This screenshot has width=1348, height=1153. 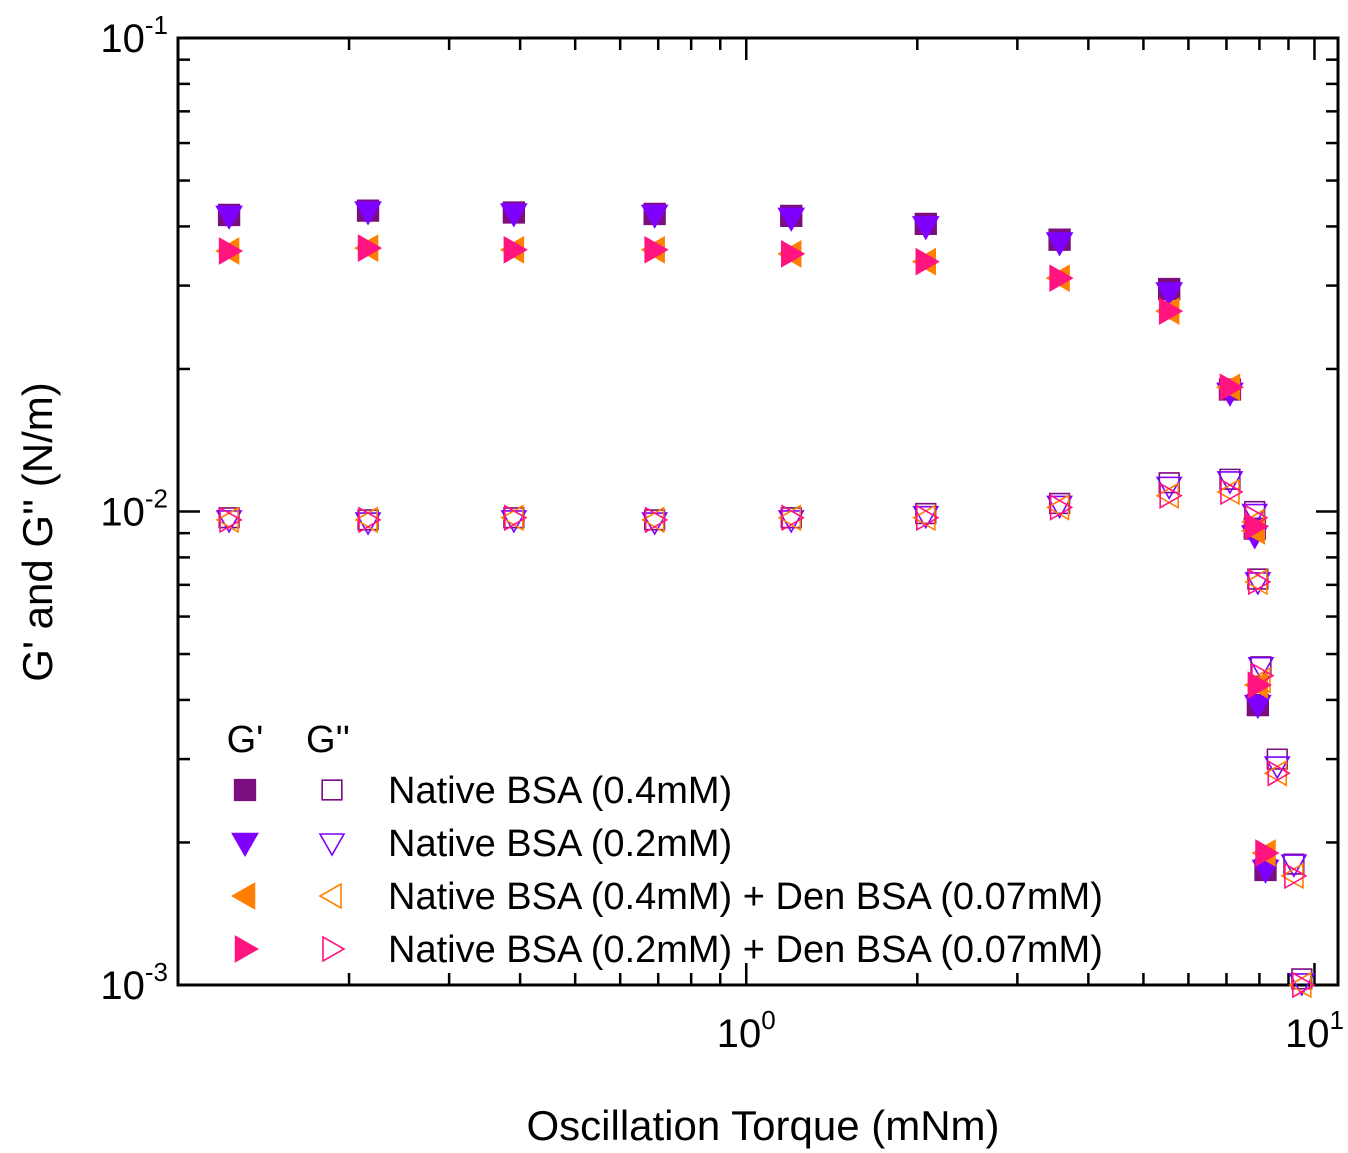 What do you see at coordinates (745, 897) in the screenshot?
I see `legend-label: Native BSA (0.4mM) + Den BSA (0.07mM)` at bounding box center [745, 897].